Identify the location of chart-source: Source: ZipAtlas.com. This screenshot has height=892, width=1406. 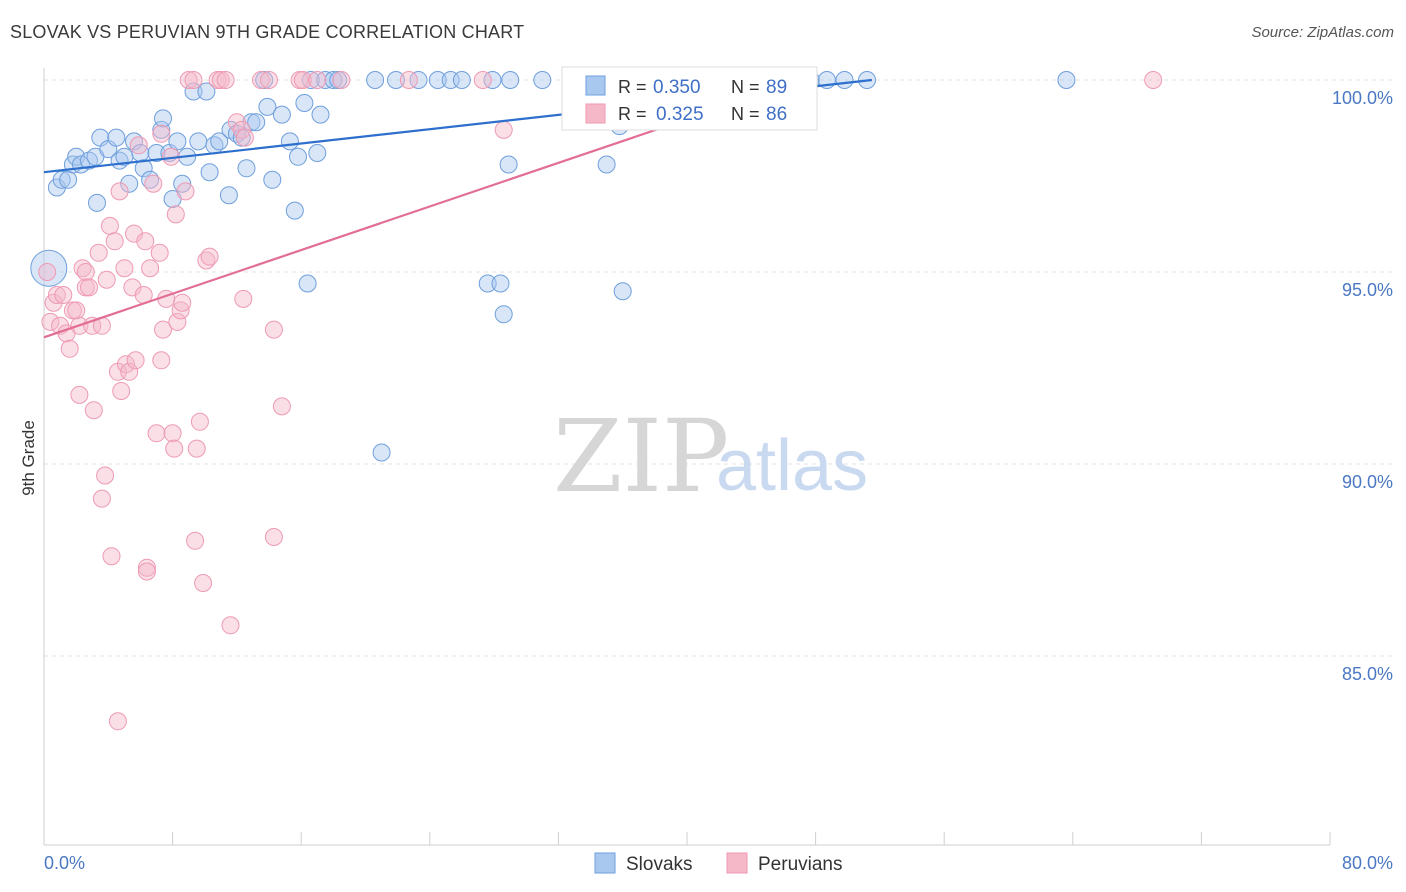
(1322, 32).